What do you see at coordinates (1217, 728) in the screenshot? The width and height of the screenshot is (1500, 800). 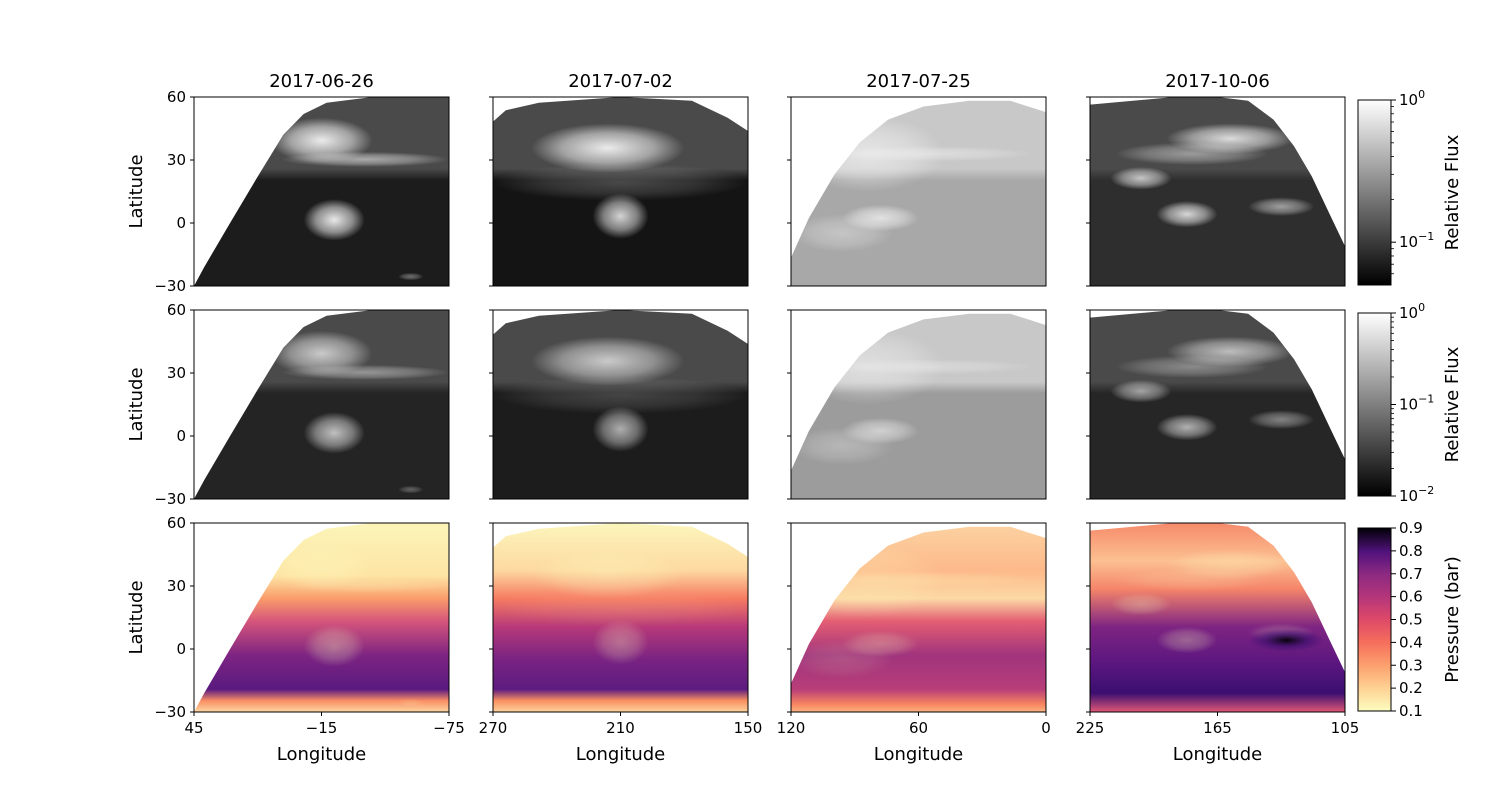 I see `x-tick-label: 165` at bounding box center [1217, 728].